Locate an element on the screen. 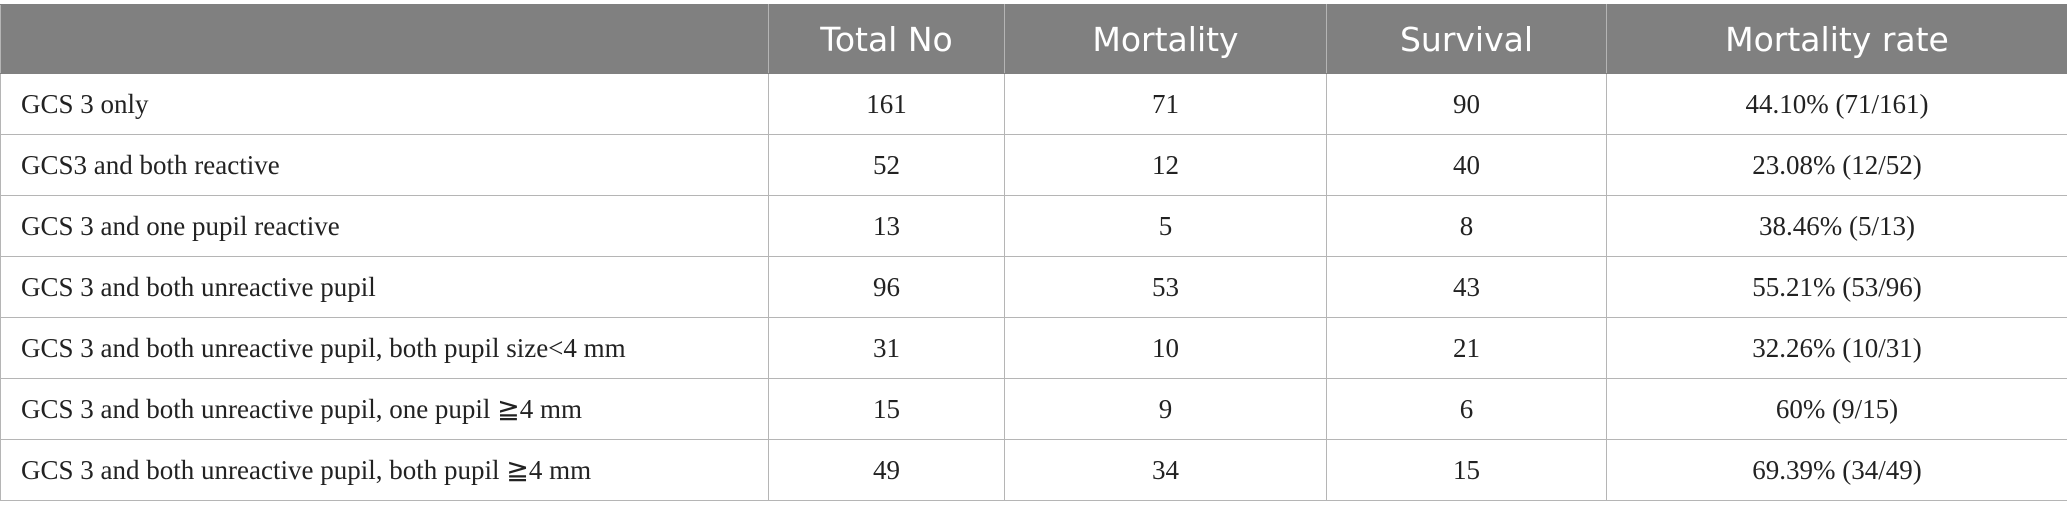 This screenshot has height=522, width=2067. total-no-cell: 49 is located at coordinates (886, 470).